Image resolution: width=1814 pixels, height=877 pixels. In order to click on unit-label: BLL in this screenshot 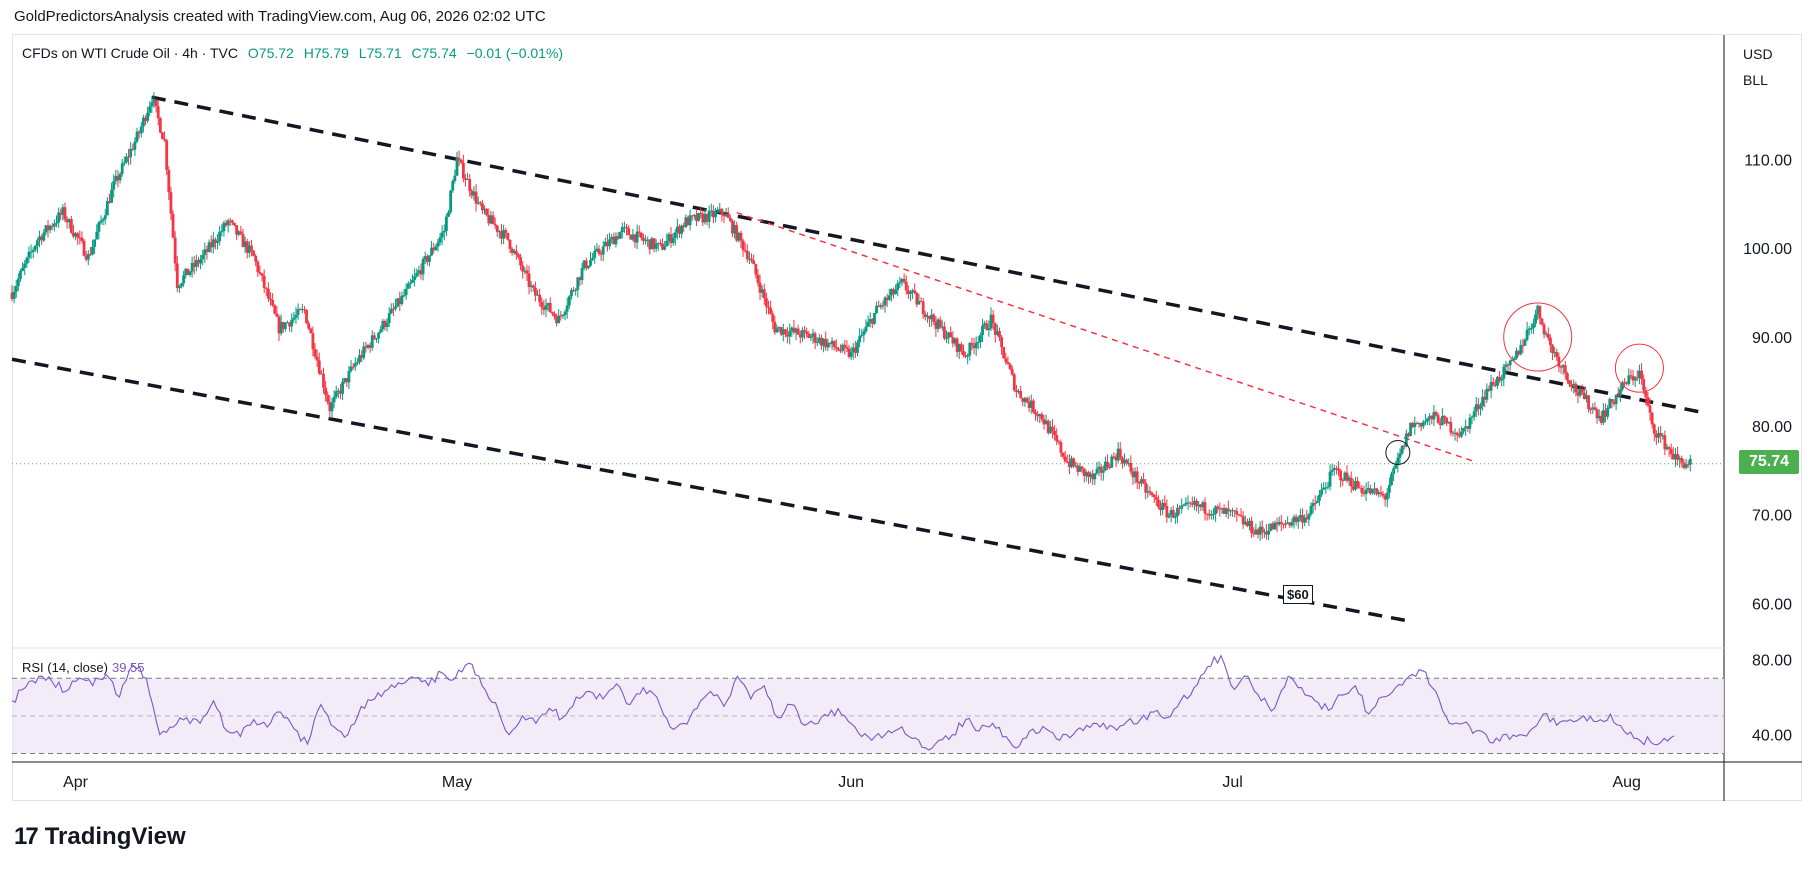, I will do `click(1755, 80)`.